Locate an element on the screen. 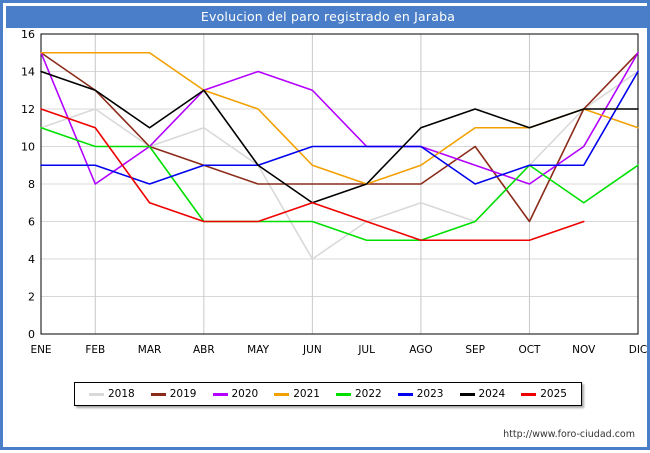 This screenshot has width=650, height=453. x-axis-month-labels: ENE FEB MAR ABR MAY JUN JUL AGO SEP OCT NOV DIC is located at coordinates (338, 350).